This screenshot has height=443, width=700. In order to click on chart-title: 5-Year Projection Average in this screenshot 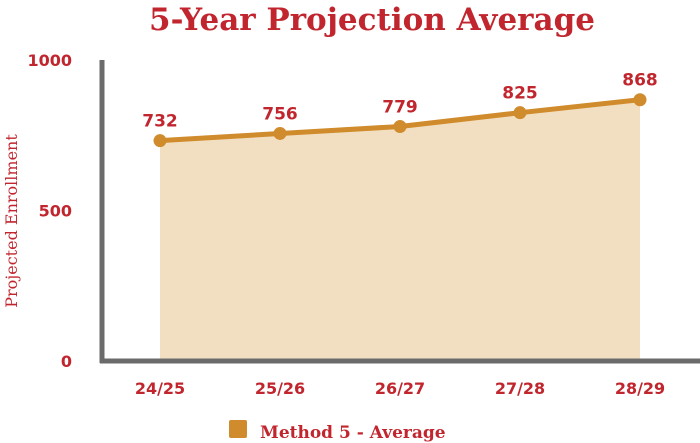, I will do `click(372, 20)`.